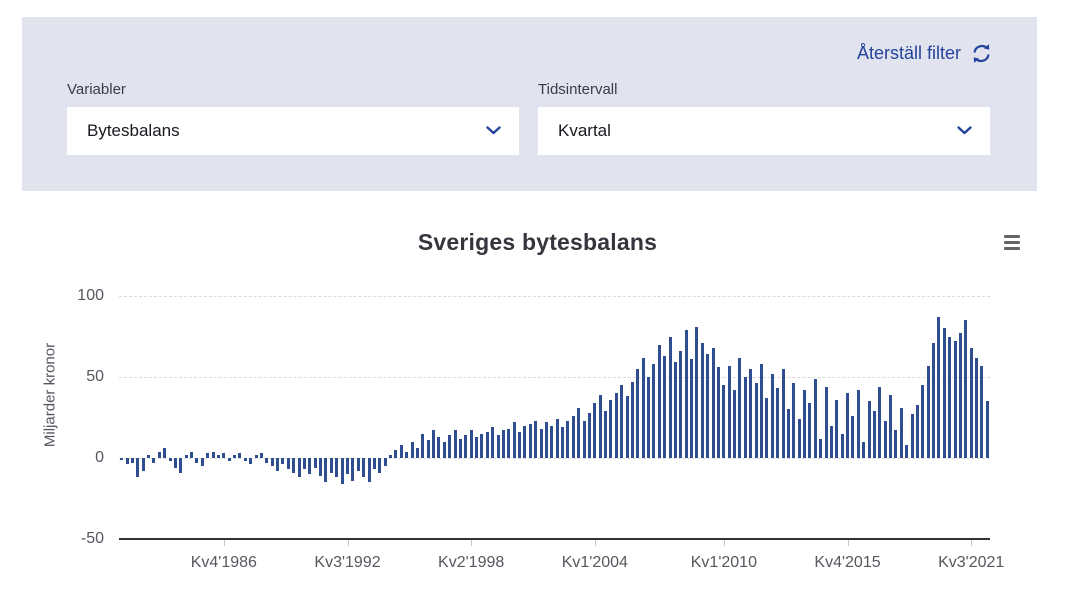 This screenshot has height=615, width=1075. Describe the element at coordinates (764, 131) in the screenshot. I see `interval-select: Kvartal` at that location.